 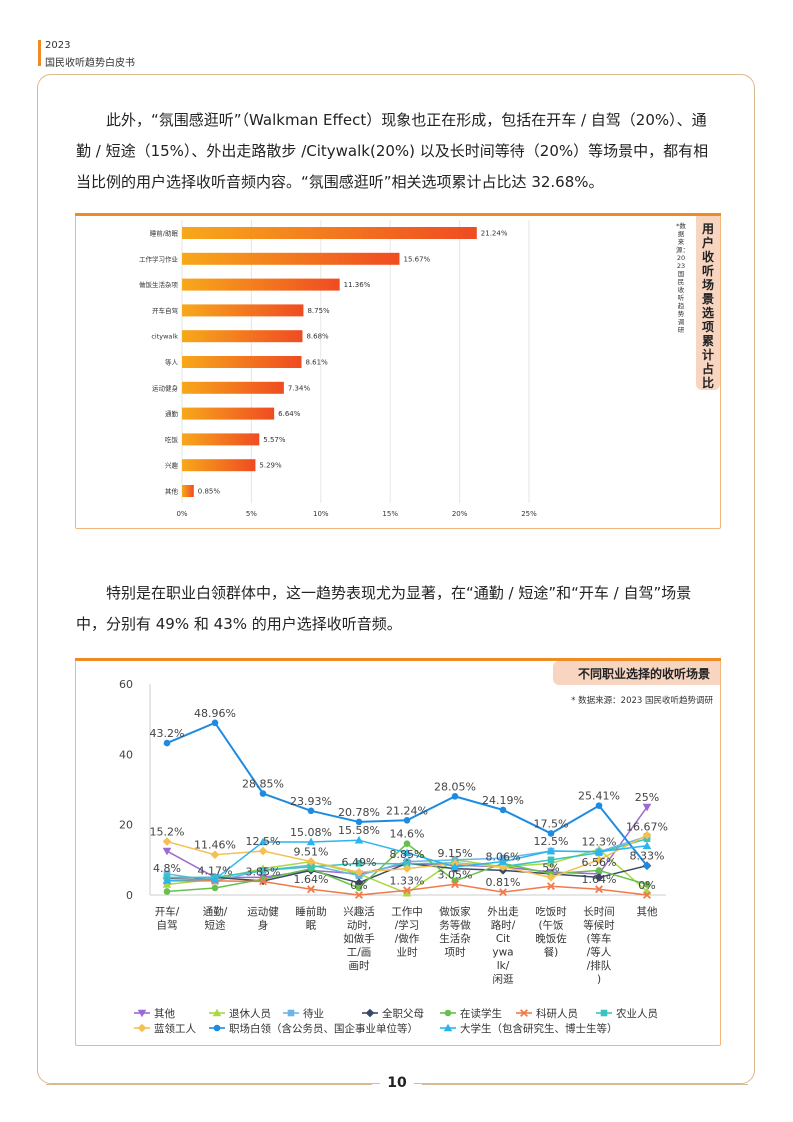 What do you see at coordinates (167, 925) in the screenshot?
I see `chart2-x-tick-line: 自驾` at bounding box center [167, 925].